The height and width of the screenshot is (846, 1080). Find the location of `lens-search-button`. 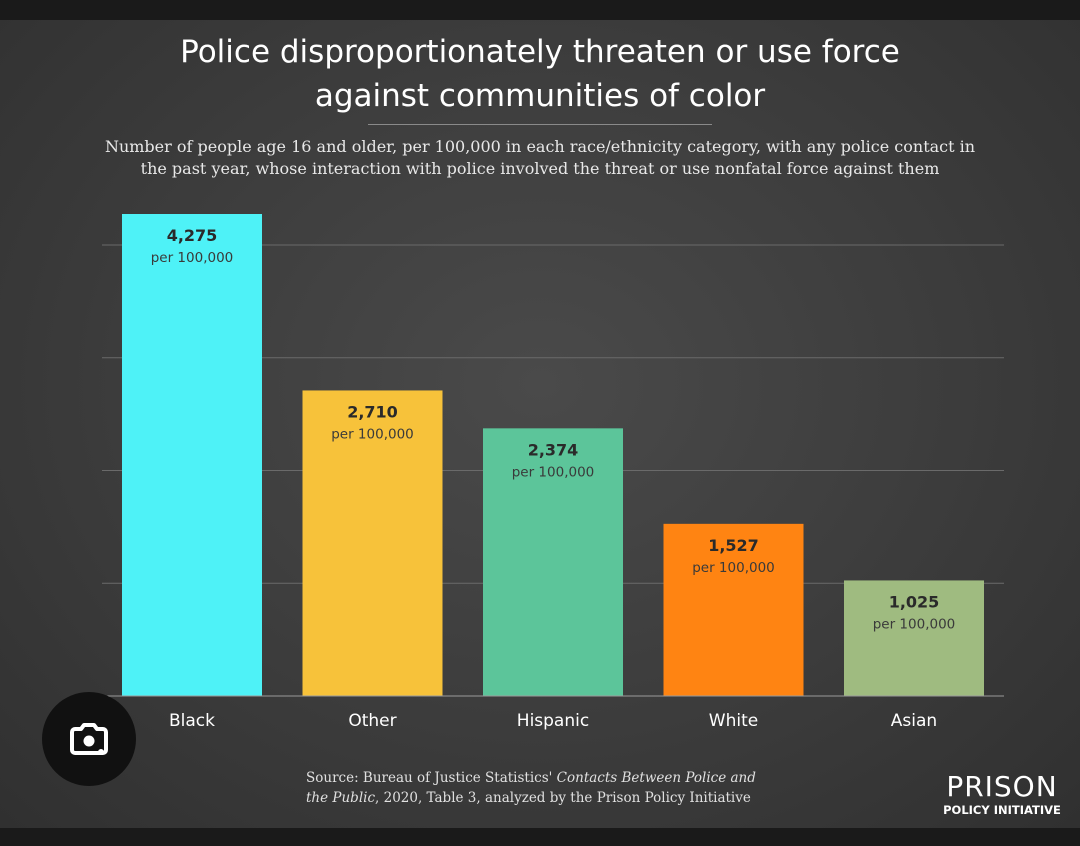

lens-search-button is located at coordinates (89, 739).